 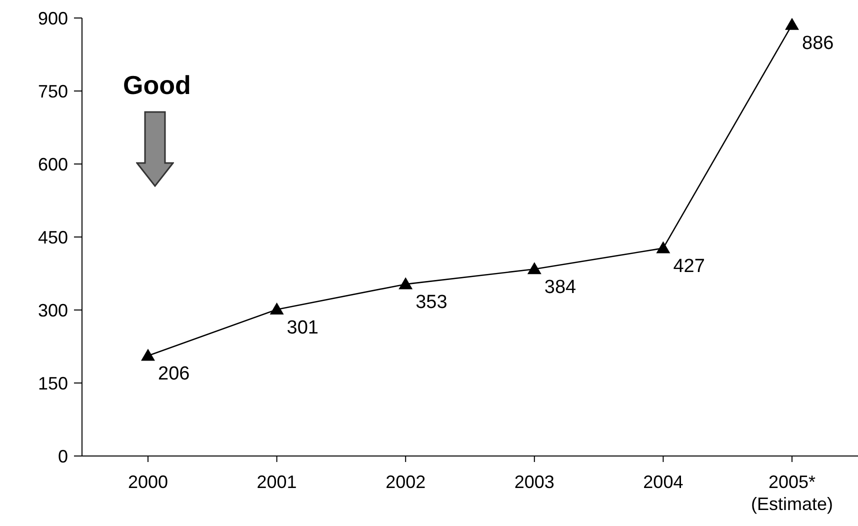 I want to click on y-tick-label: 750, so click(x=53, y=91).